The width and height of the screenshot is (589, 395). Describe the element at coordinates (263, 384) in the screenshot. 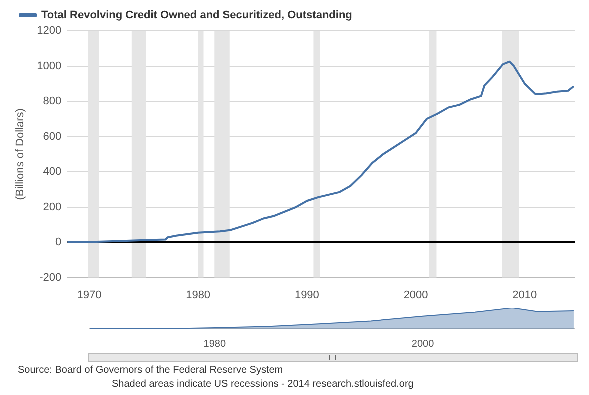

I see `text: Shaded areas indicate US recessions - 2014 research.stlouisfed.org` at that location.